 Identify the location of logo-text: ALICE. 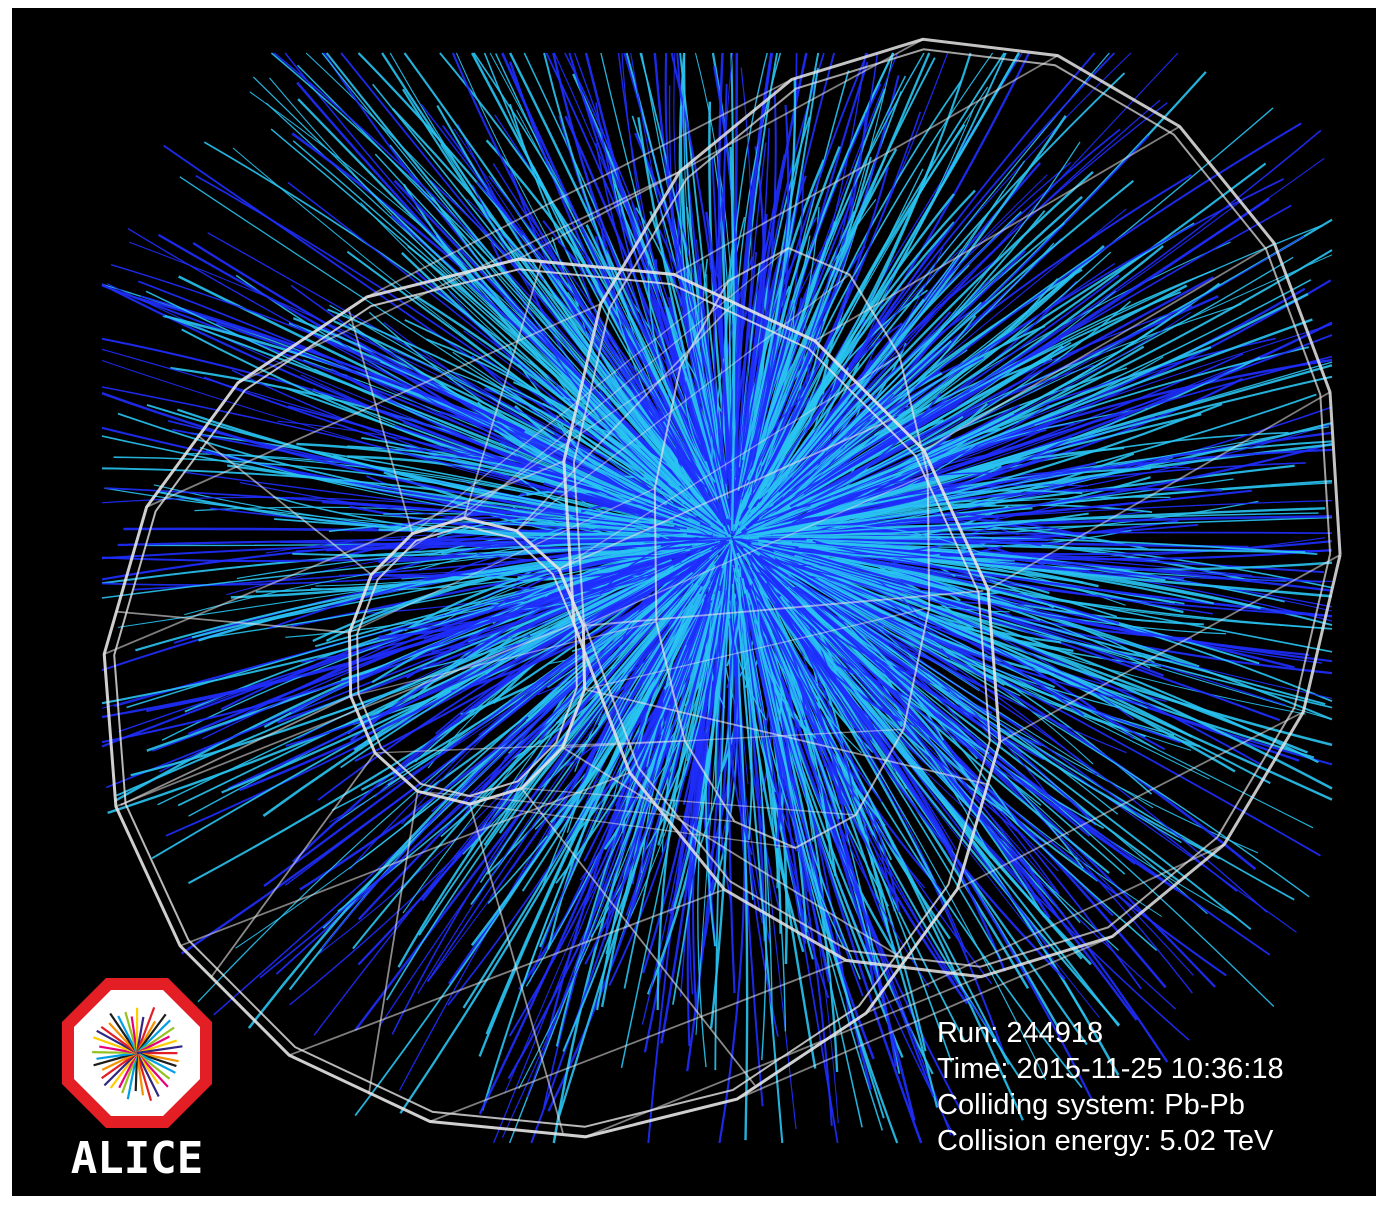
(137, 1155).